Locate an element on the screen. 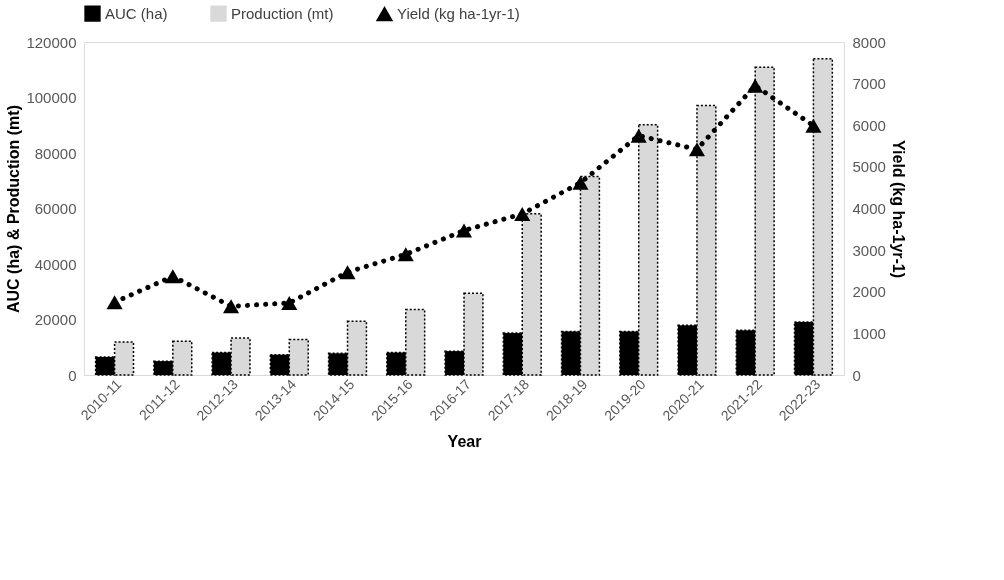 The height and width of the screenshot is (580, 1004). y2-tick-label: 7000 is located at coordinates (869, 84).